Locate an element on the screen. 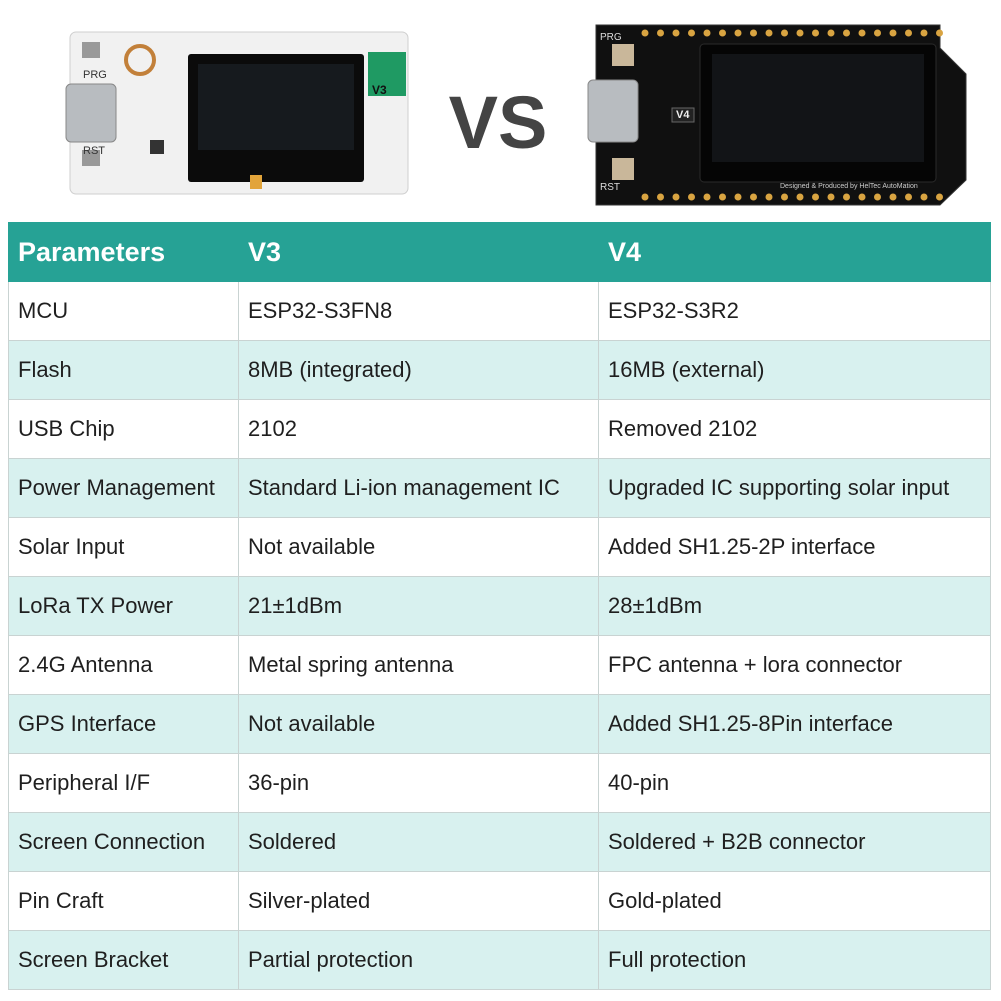 The height and width of the screenshot is (1001, 1001). value-cell: 28±1dBm is located at coordinates (794, 606).